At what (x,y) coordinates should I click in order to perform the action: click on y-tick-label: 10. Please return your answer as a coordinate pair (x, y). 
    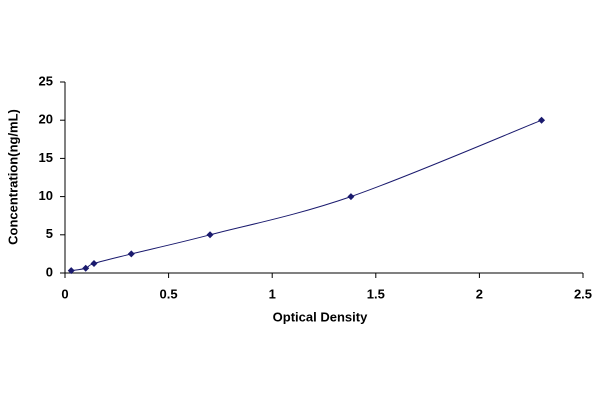
    Looking at the image, I should click on (46, 195).